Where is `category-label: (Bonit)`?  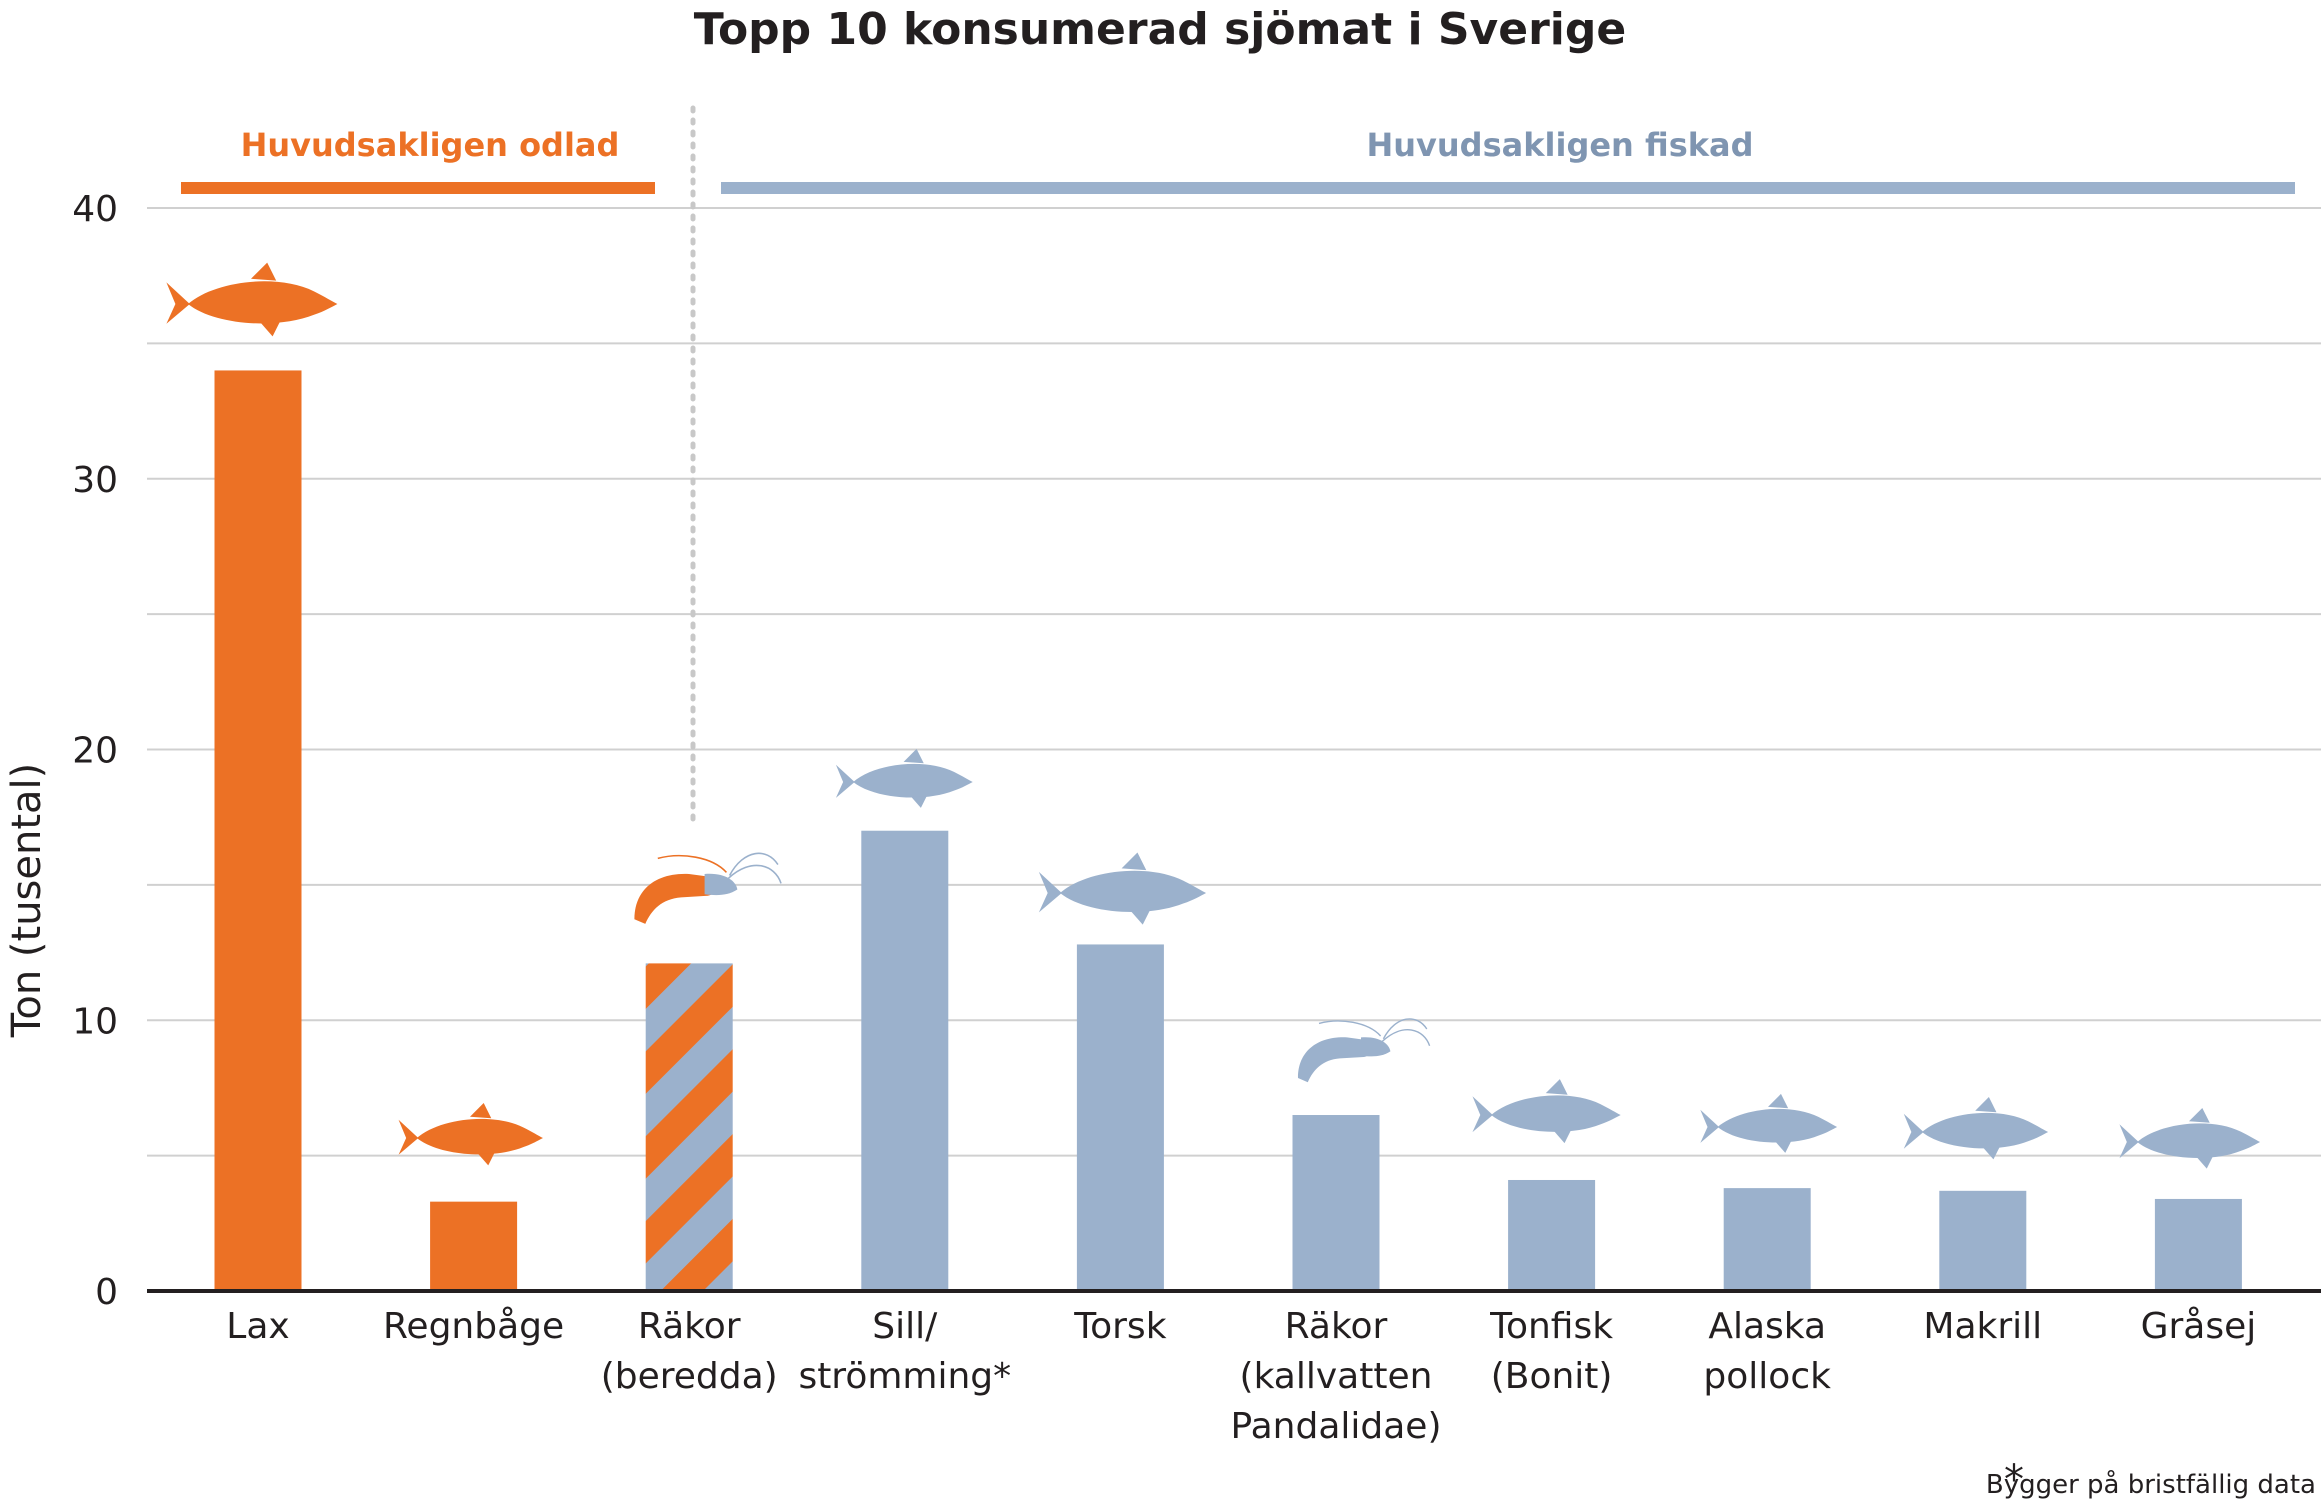 category-label: (Bonit) is located at coordinates (1552, 1376).